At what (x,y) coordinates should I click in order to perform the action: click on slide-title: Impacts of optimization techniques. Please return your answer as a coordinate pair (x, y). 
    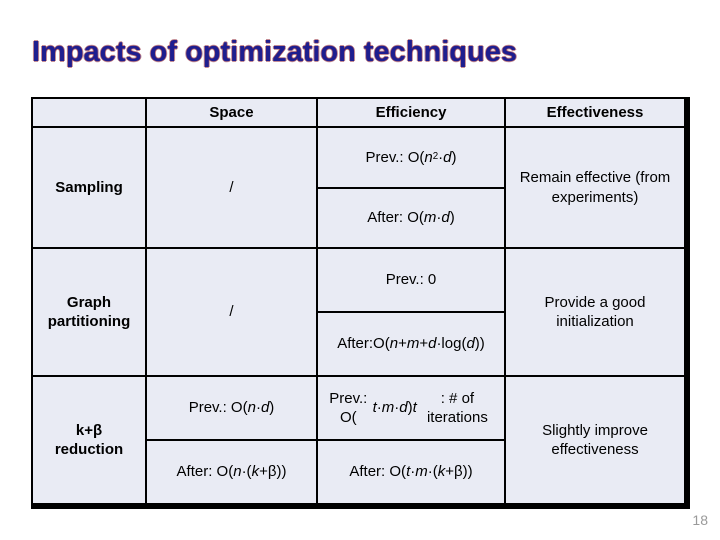
    Looking at the image, I should click on (274, 52).